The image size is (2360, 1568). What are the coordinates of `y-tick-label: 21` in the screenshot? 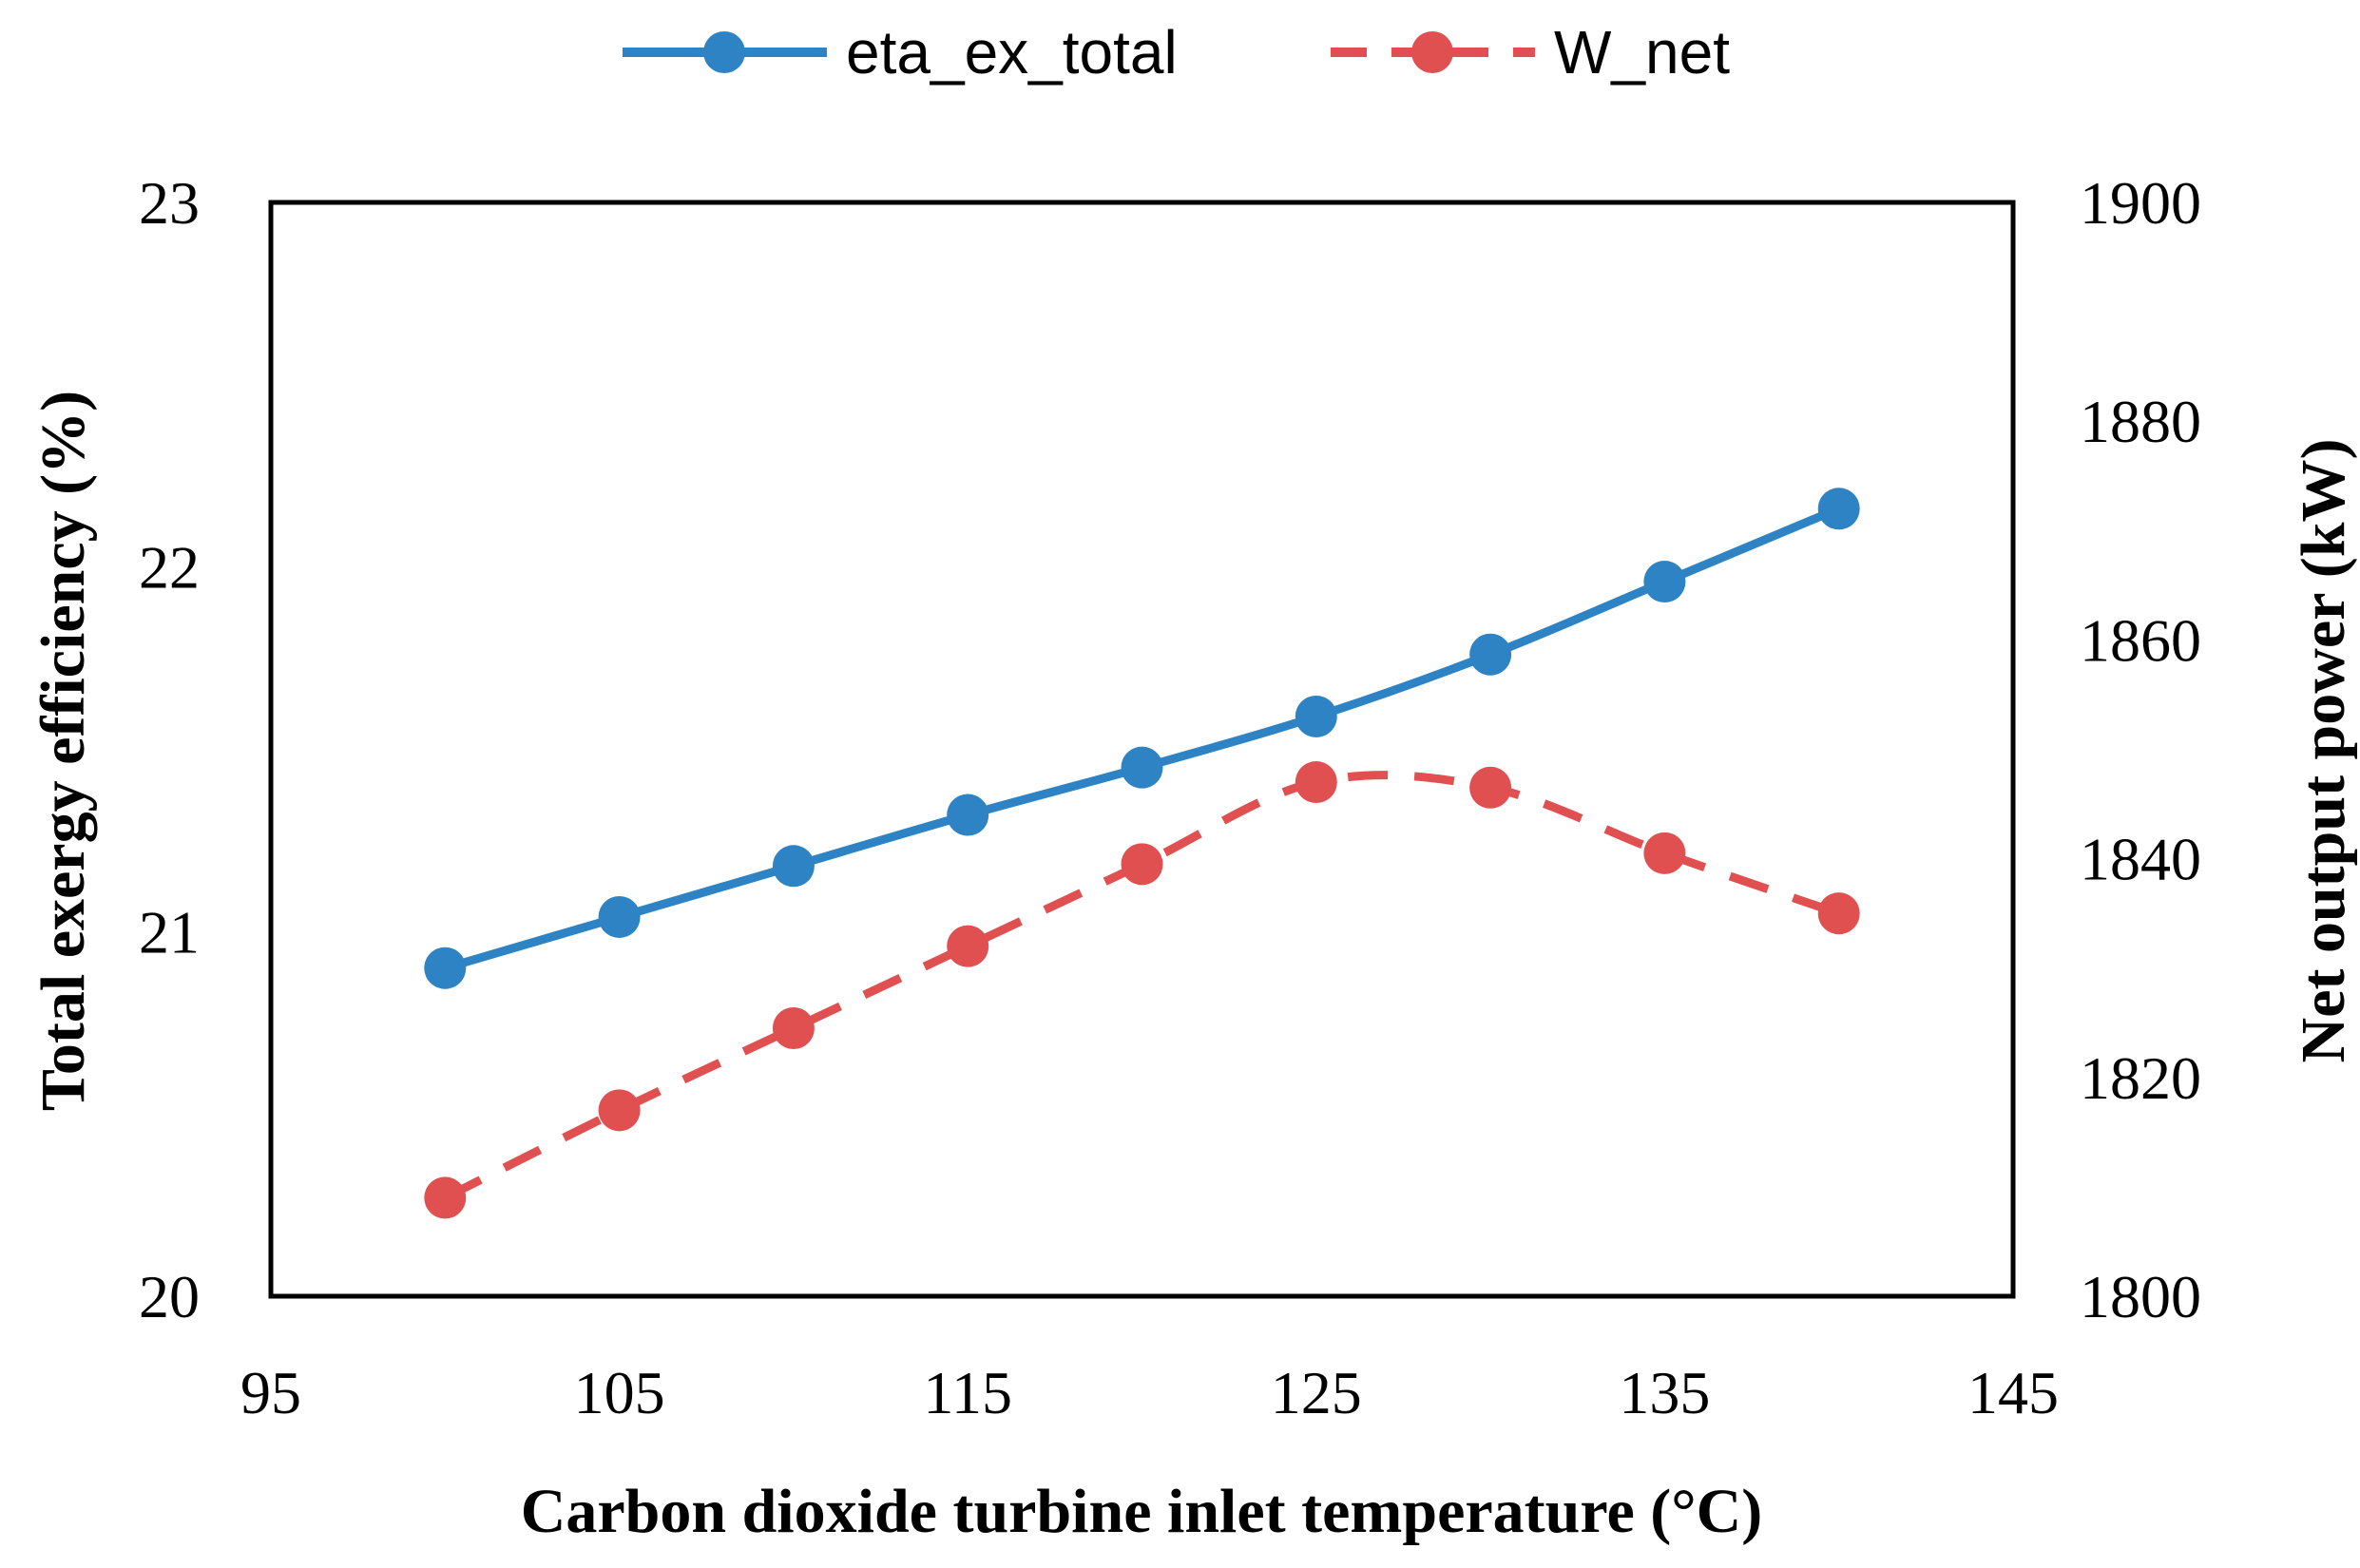 It's located at (169, 932).